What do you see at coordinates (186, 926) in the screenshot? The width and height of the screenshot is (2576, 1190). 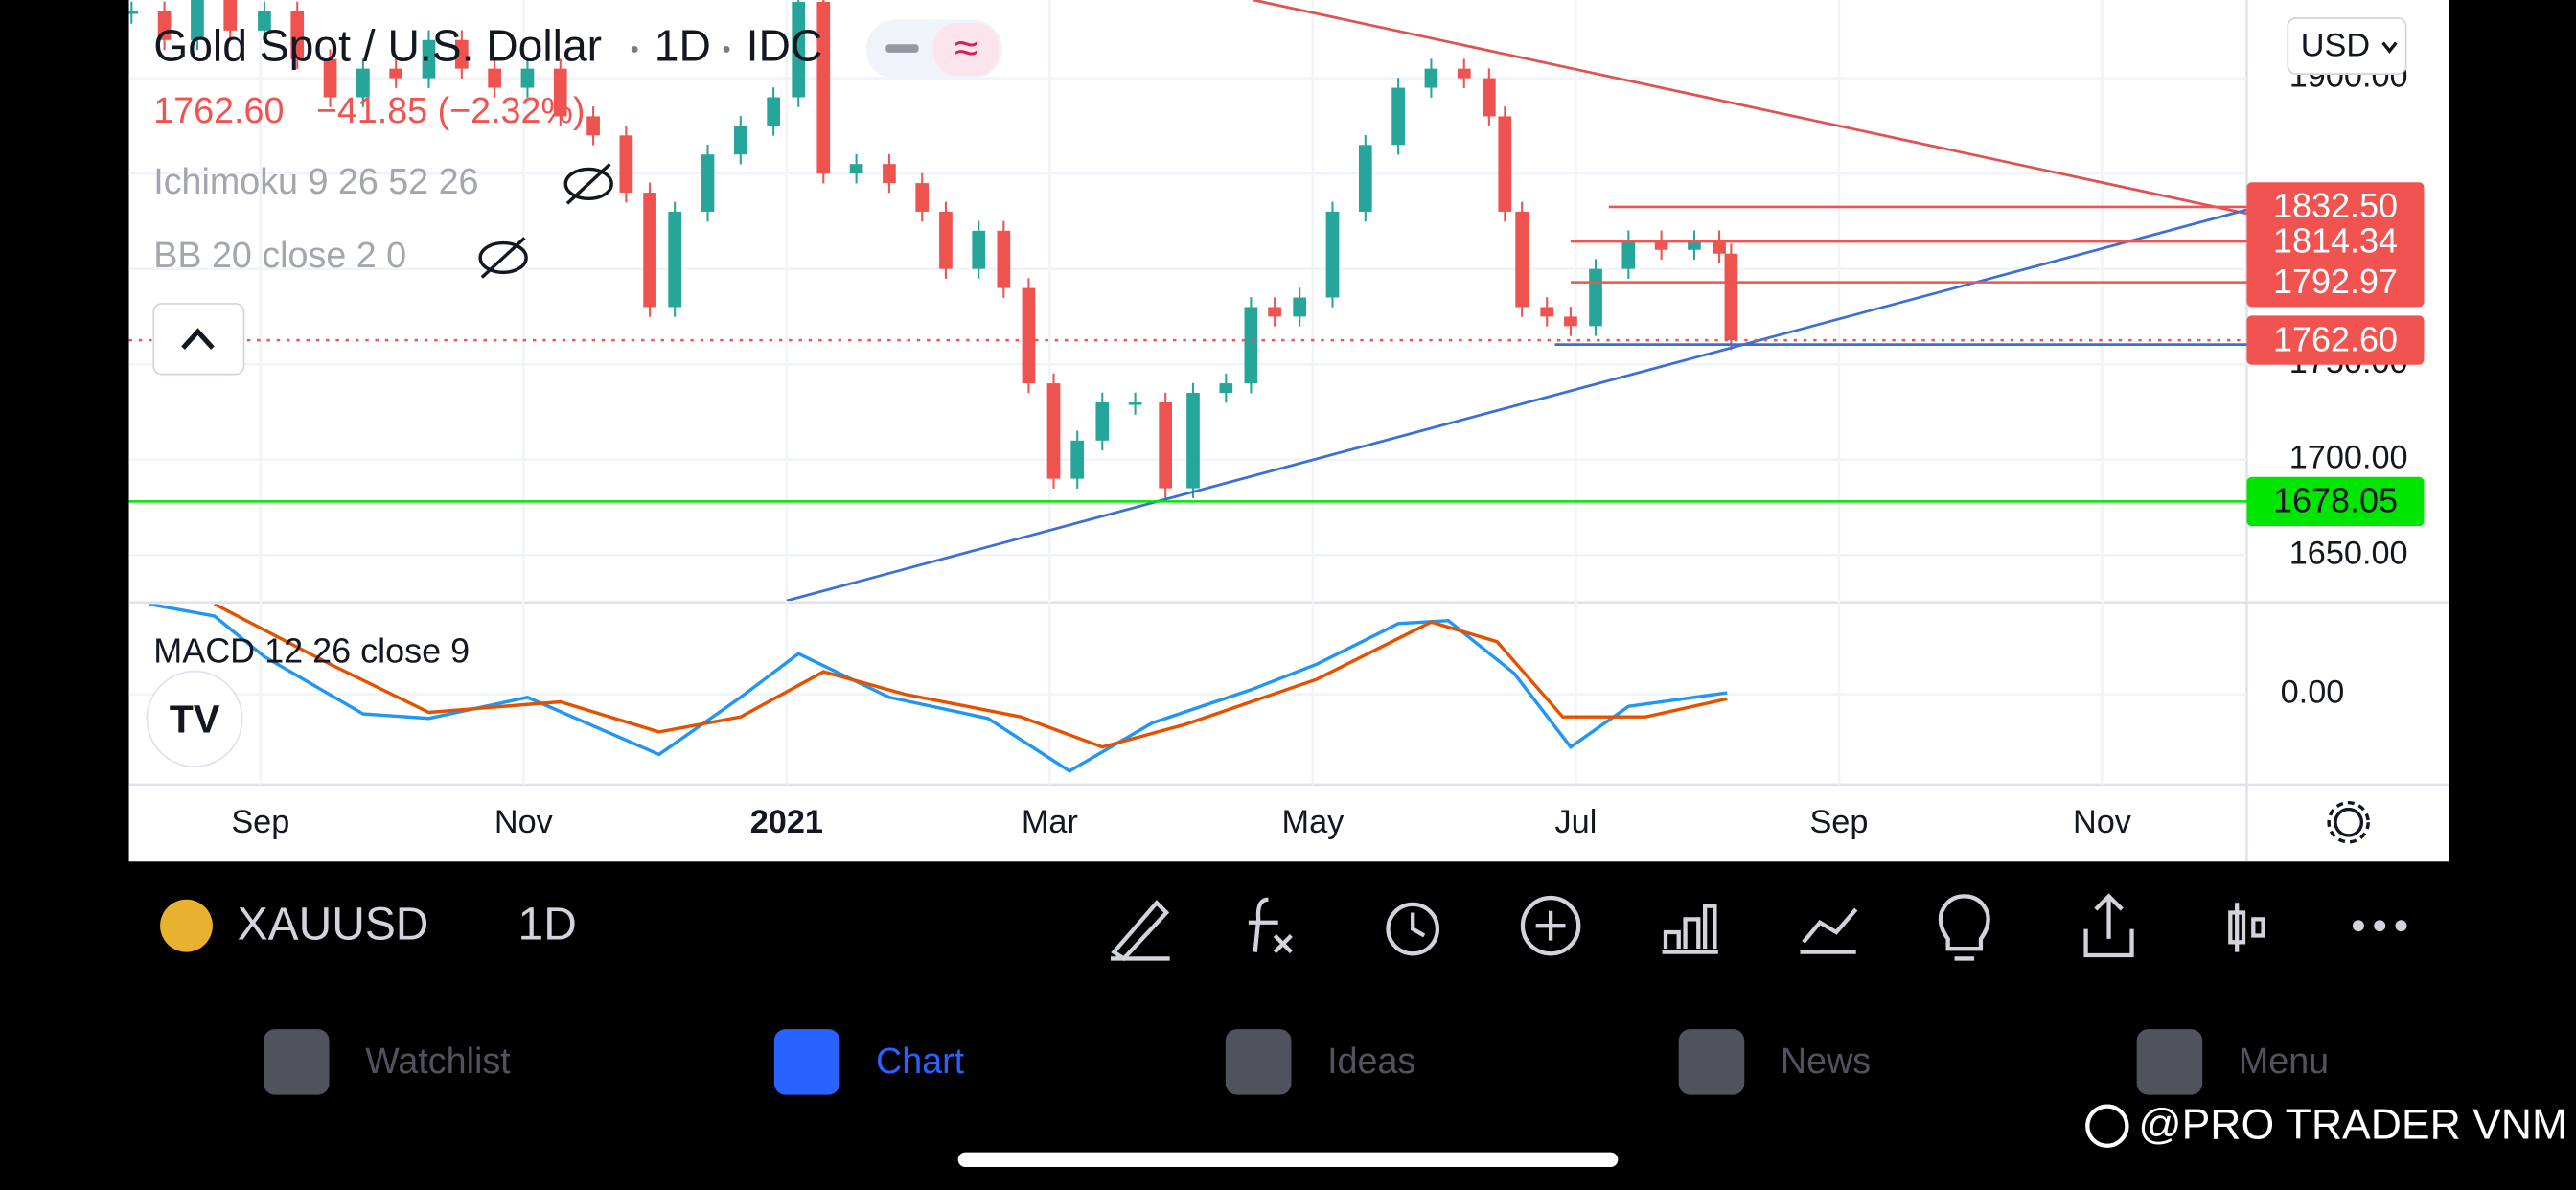 I see `symbol-icon` at bounding box center [186, 926].